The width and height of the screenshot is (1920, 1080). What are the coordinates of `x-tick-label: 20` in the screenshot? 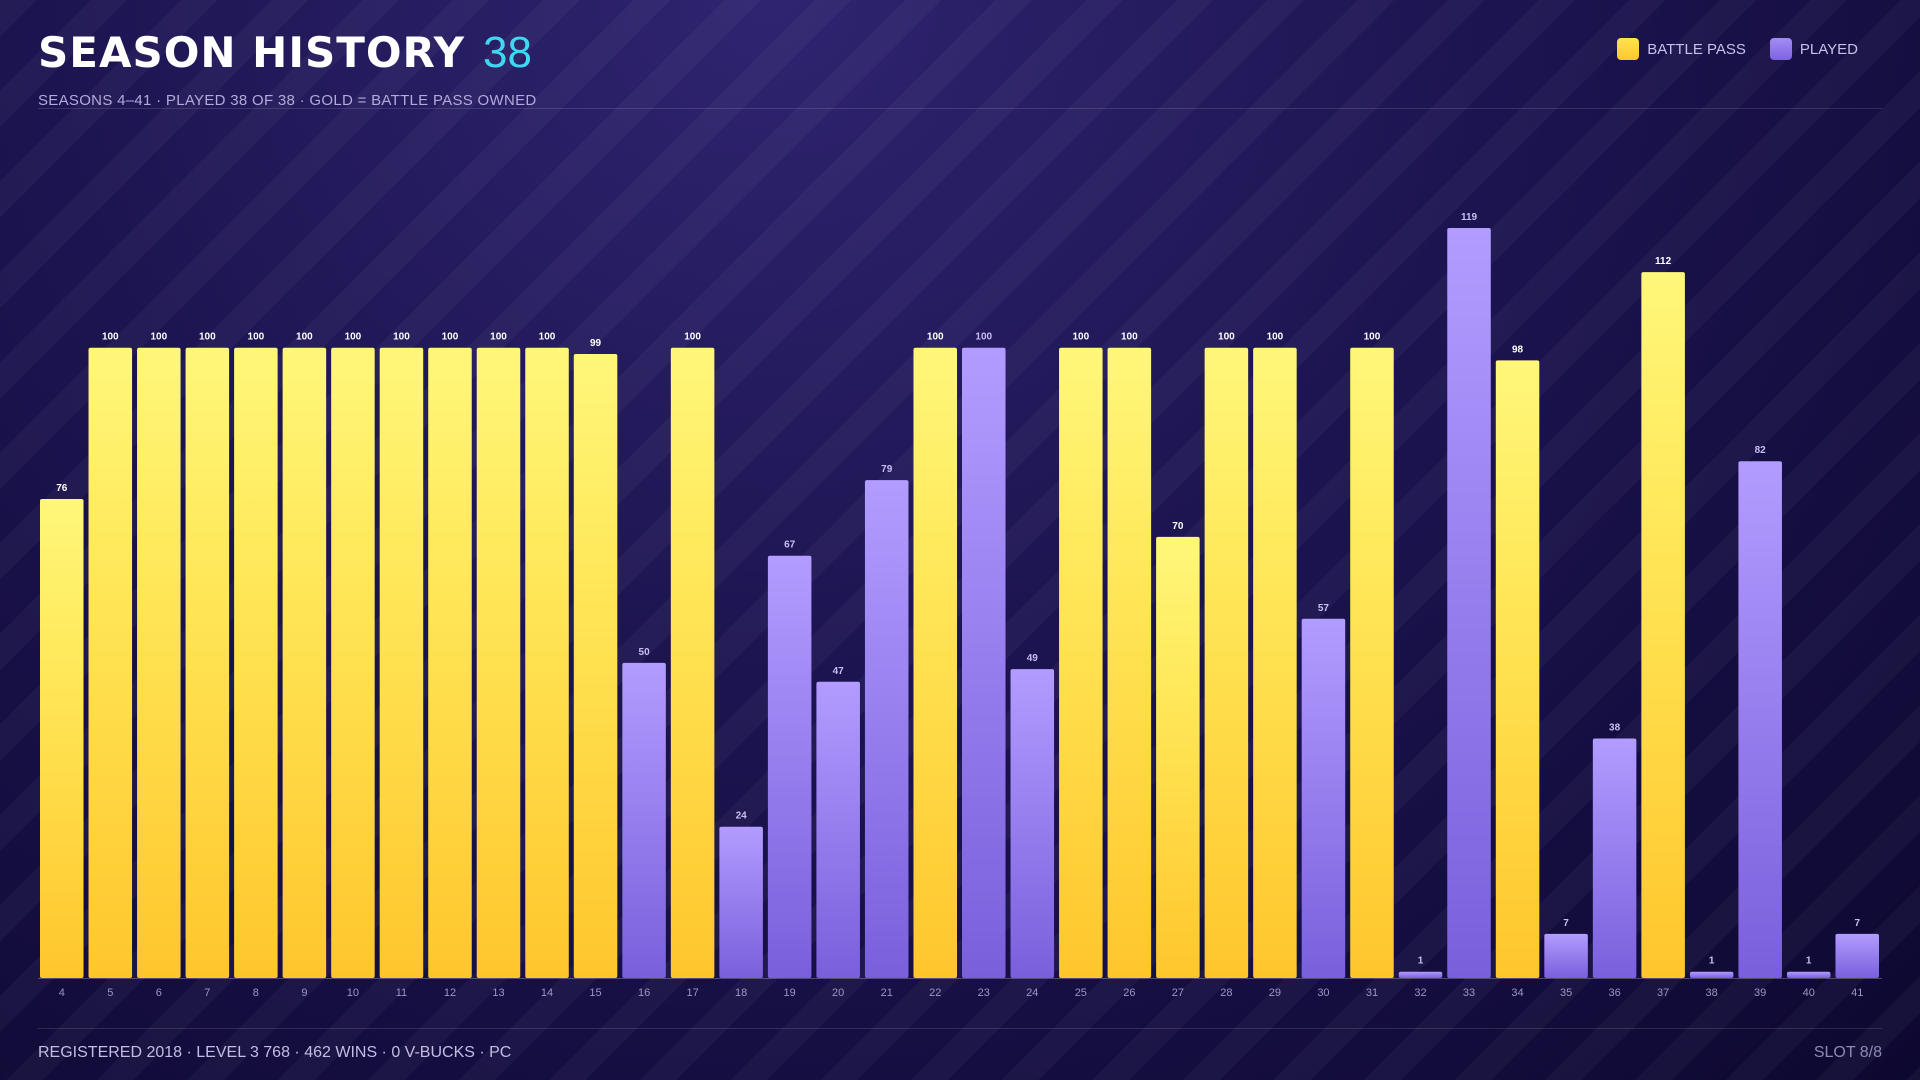 It's located at (838, 993).